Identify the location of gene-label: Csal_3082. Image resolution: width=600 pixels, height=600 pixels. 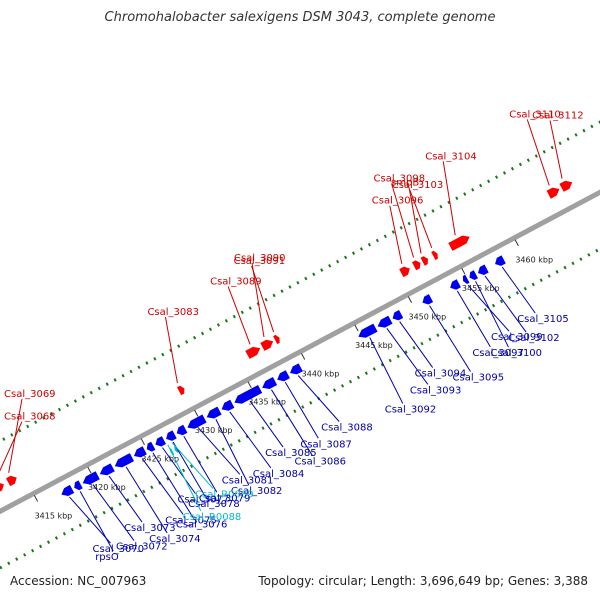
(257, 491).